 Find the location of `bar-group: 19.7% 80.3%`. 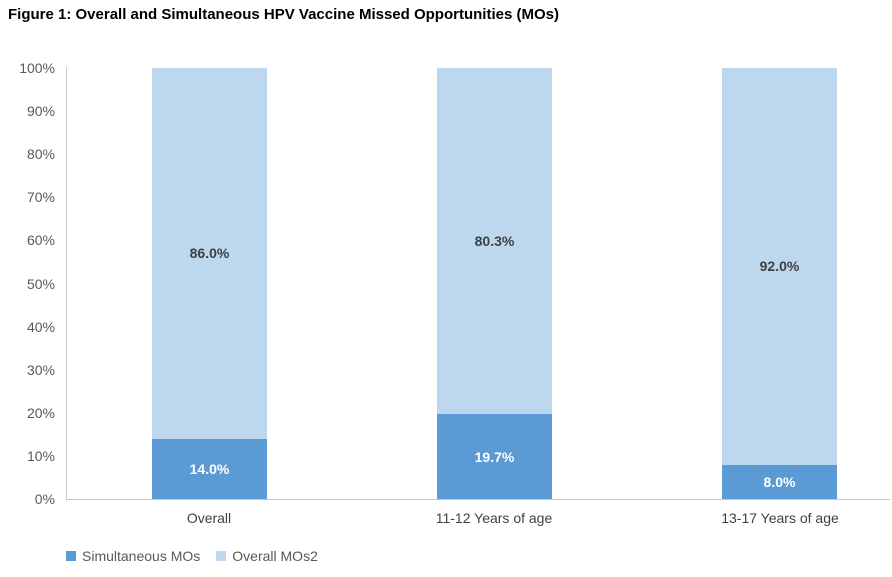

bar-group: 19.7% 80.3% is located at coordinates (494, 283).